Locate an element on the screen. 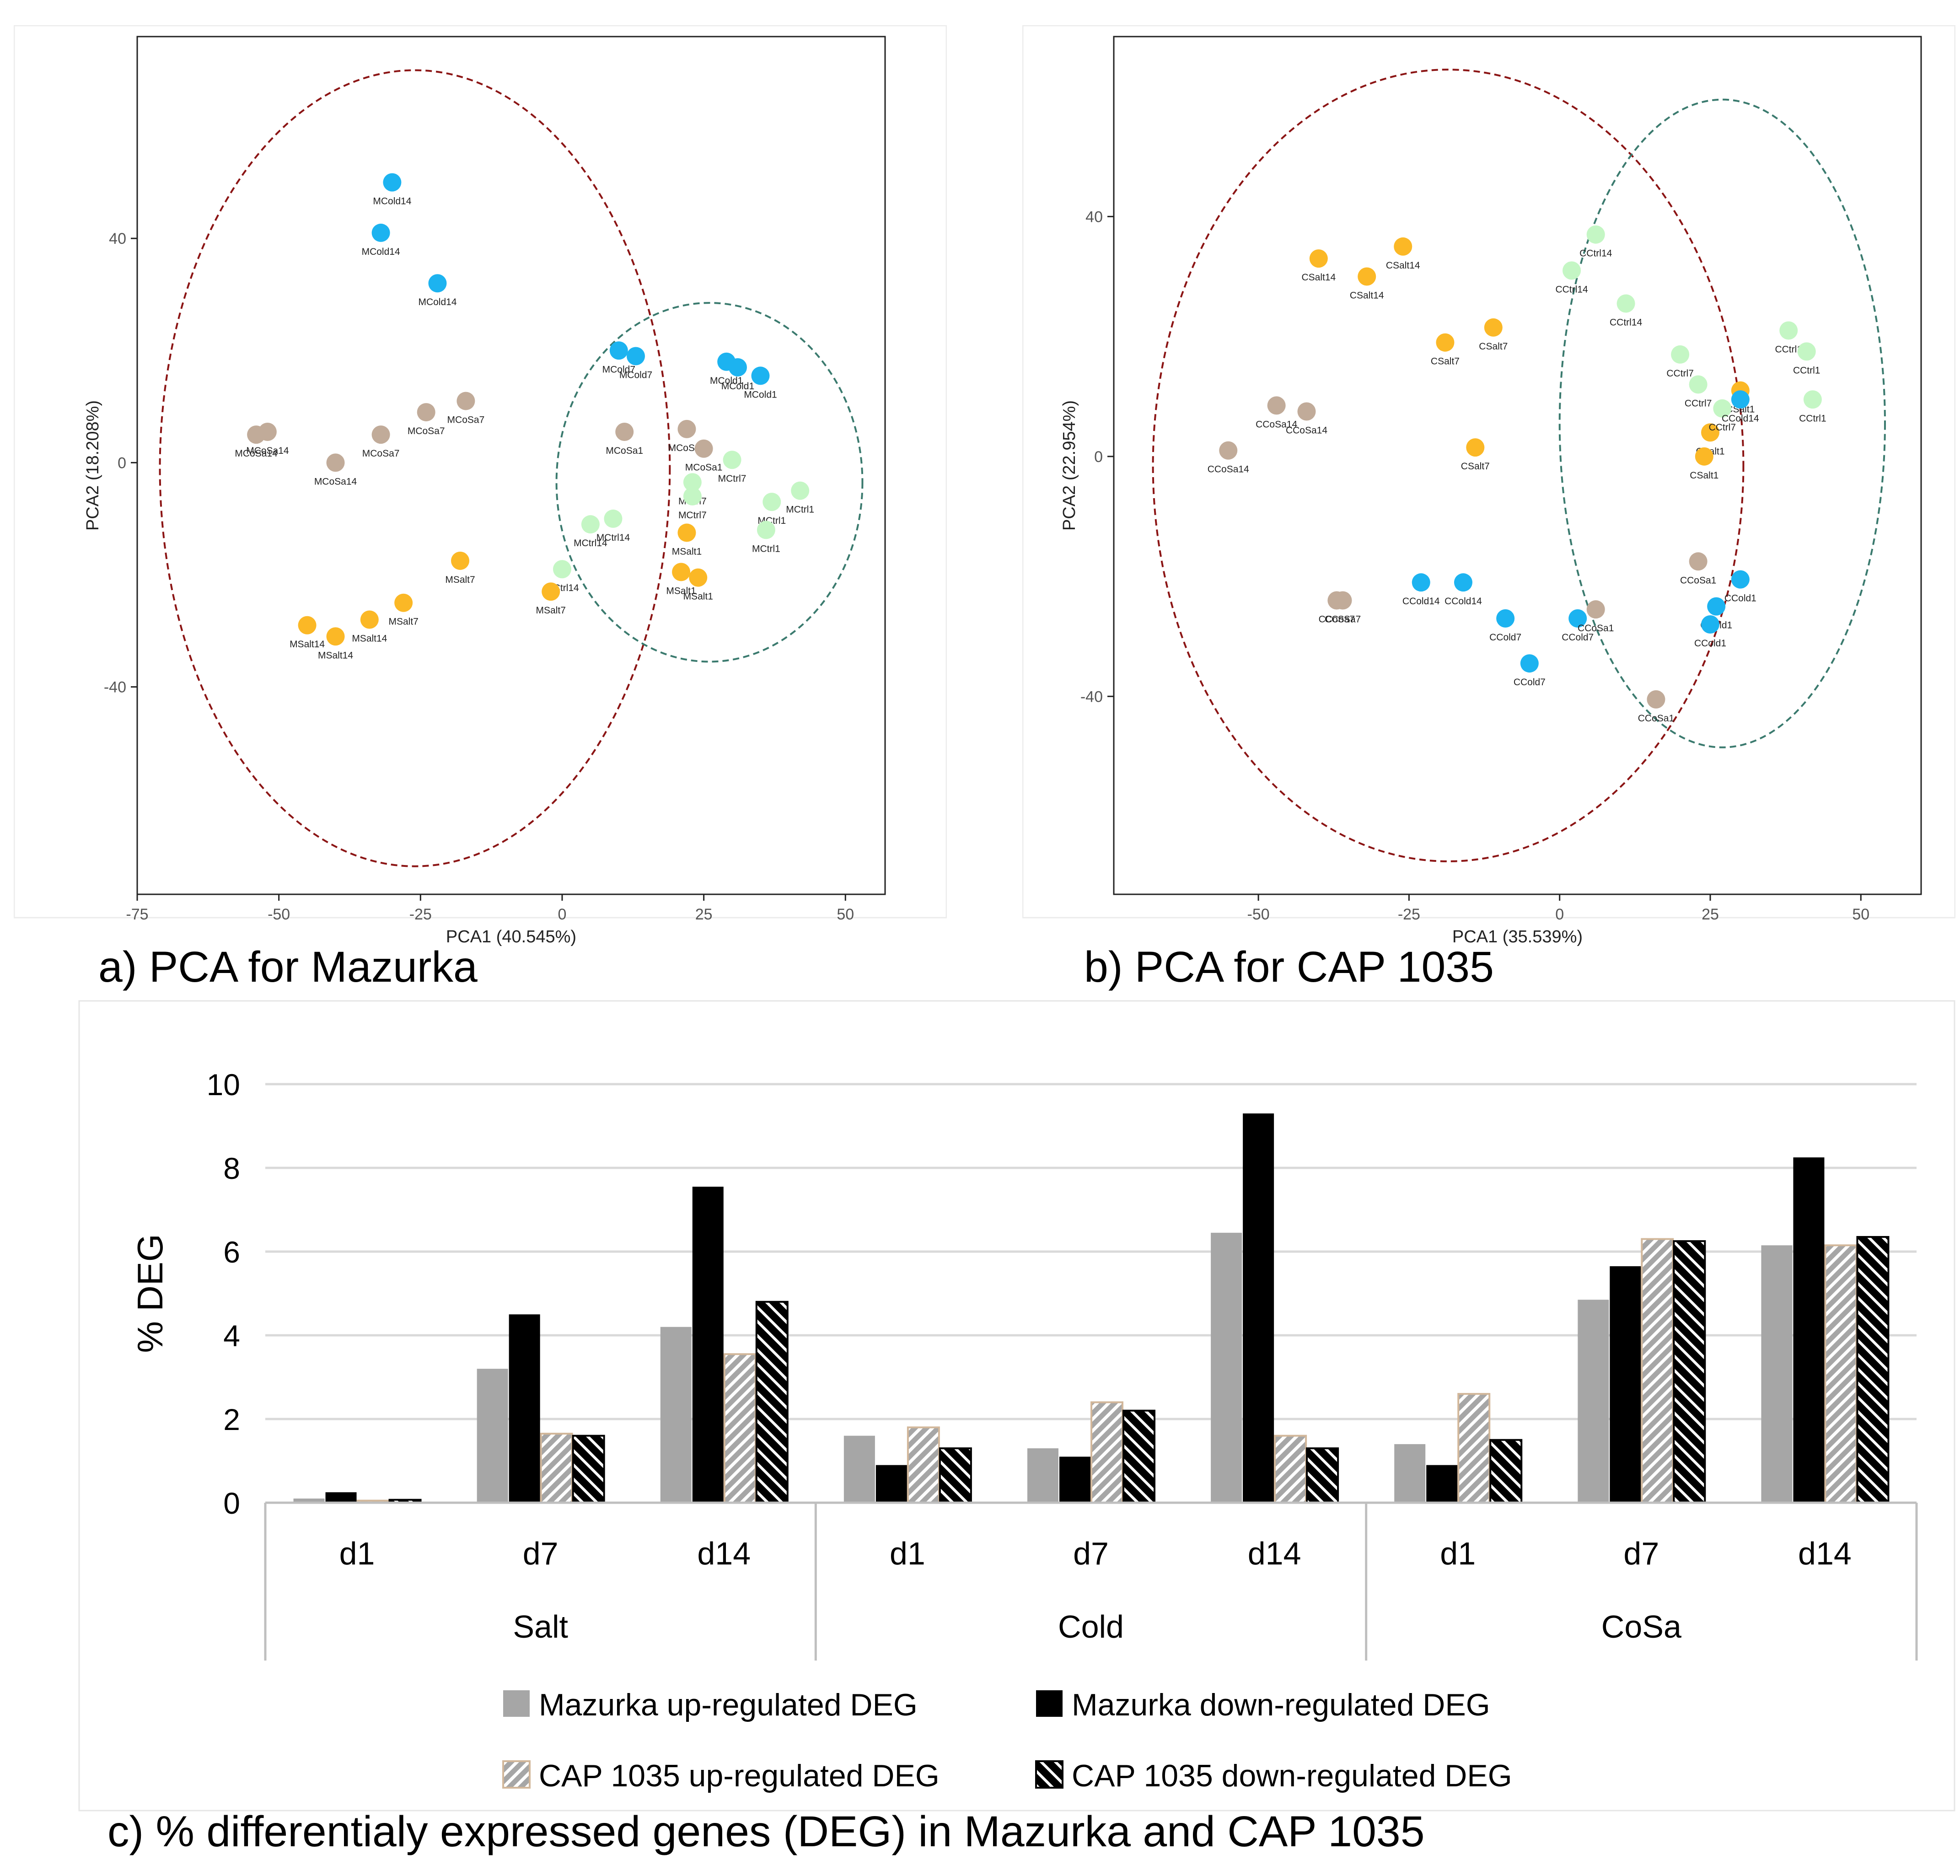 The height and width of the screenshot is (1876, 1960). point-label: CCtrl7 is located at coordinates (1722, 427).